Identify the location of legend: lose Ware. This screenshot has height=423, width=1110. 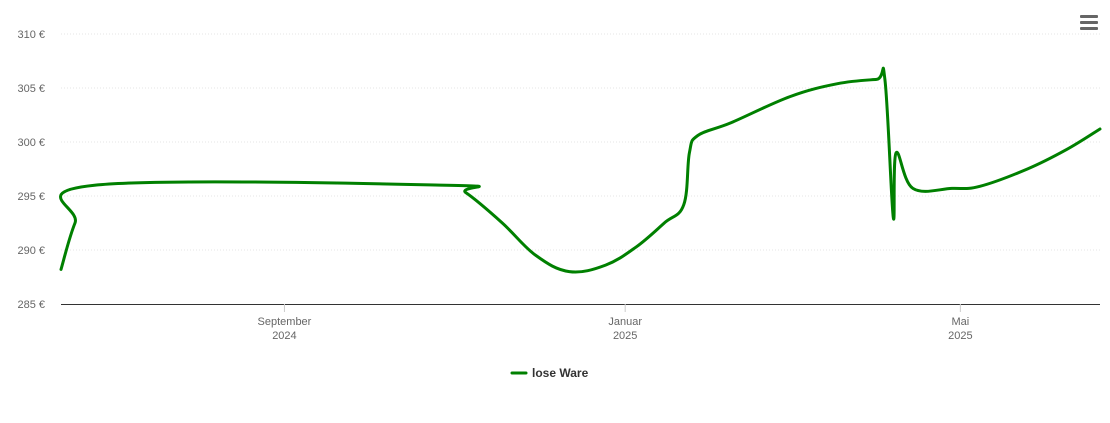
(549, 373).